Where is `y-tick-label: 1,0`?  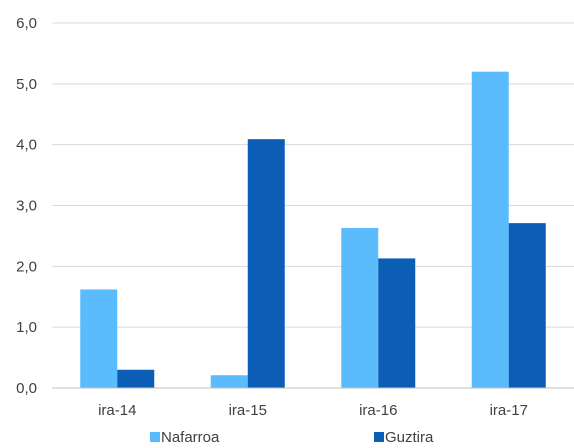 y-tick-label: 1,0 is located at coordinates (26, 327).